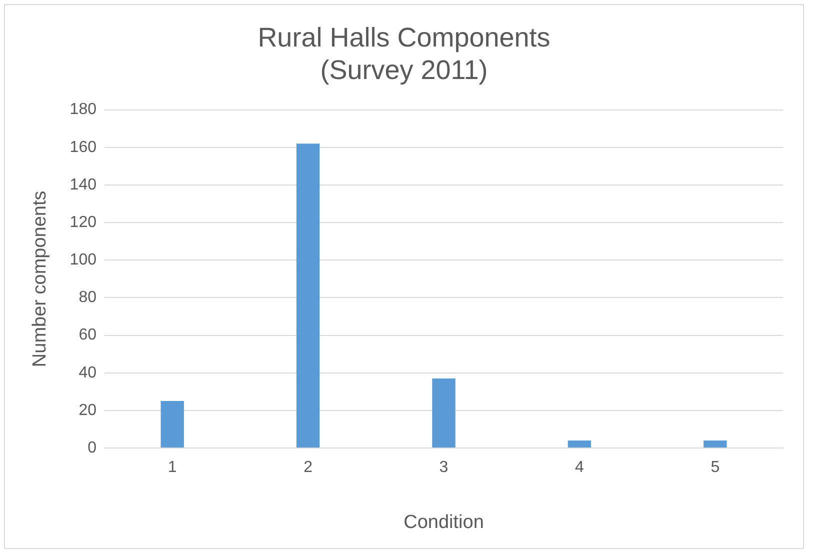 This screenshot has height=555, width=815. What do you see at coordinates (87, 410) in the screenshot?
I see `y-tick-label: 20` at bounding box center [87, 410].